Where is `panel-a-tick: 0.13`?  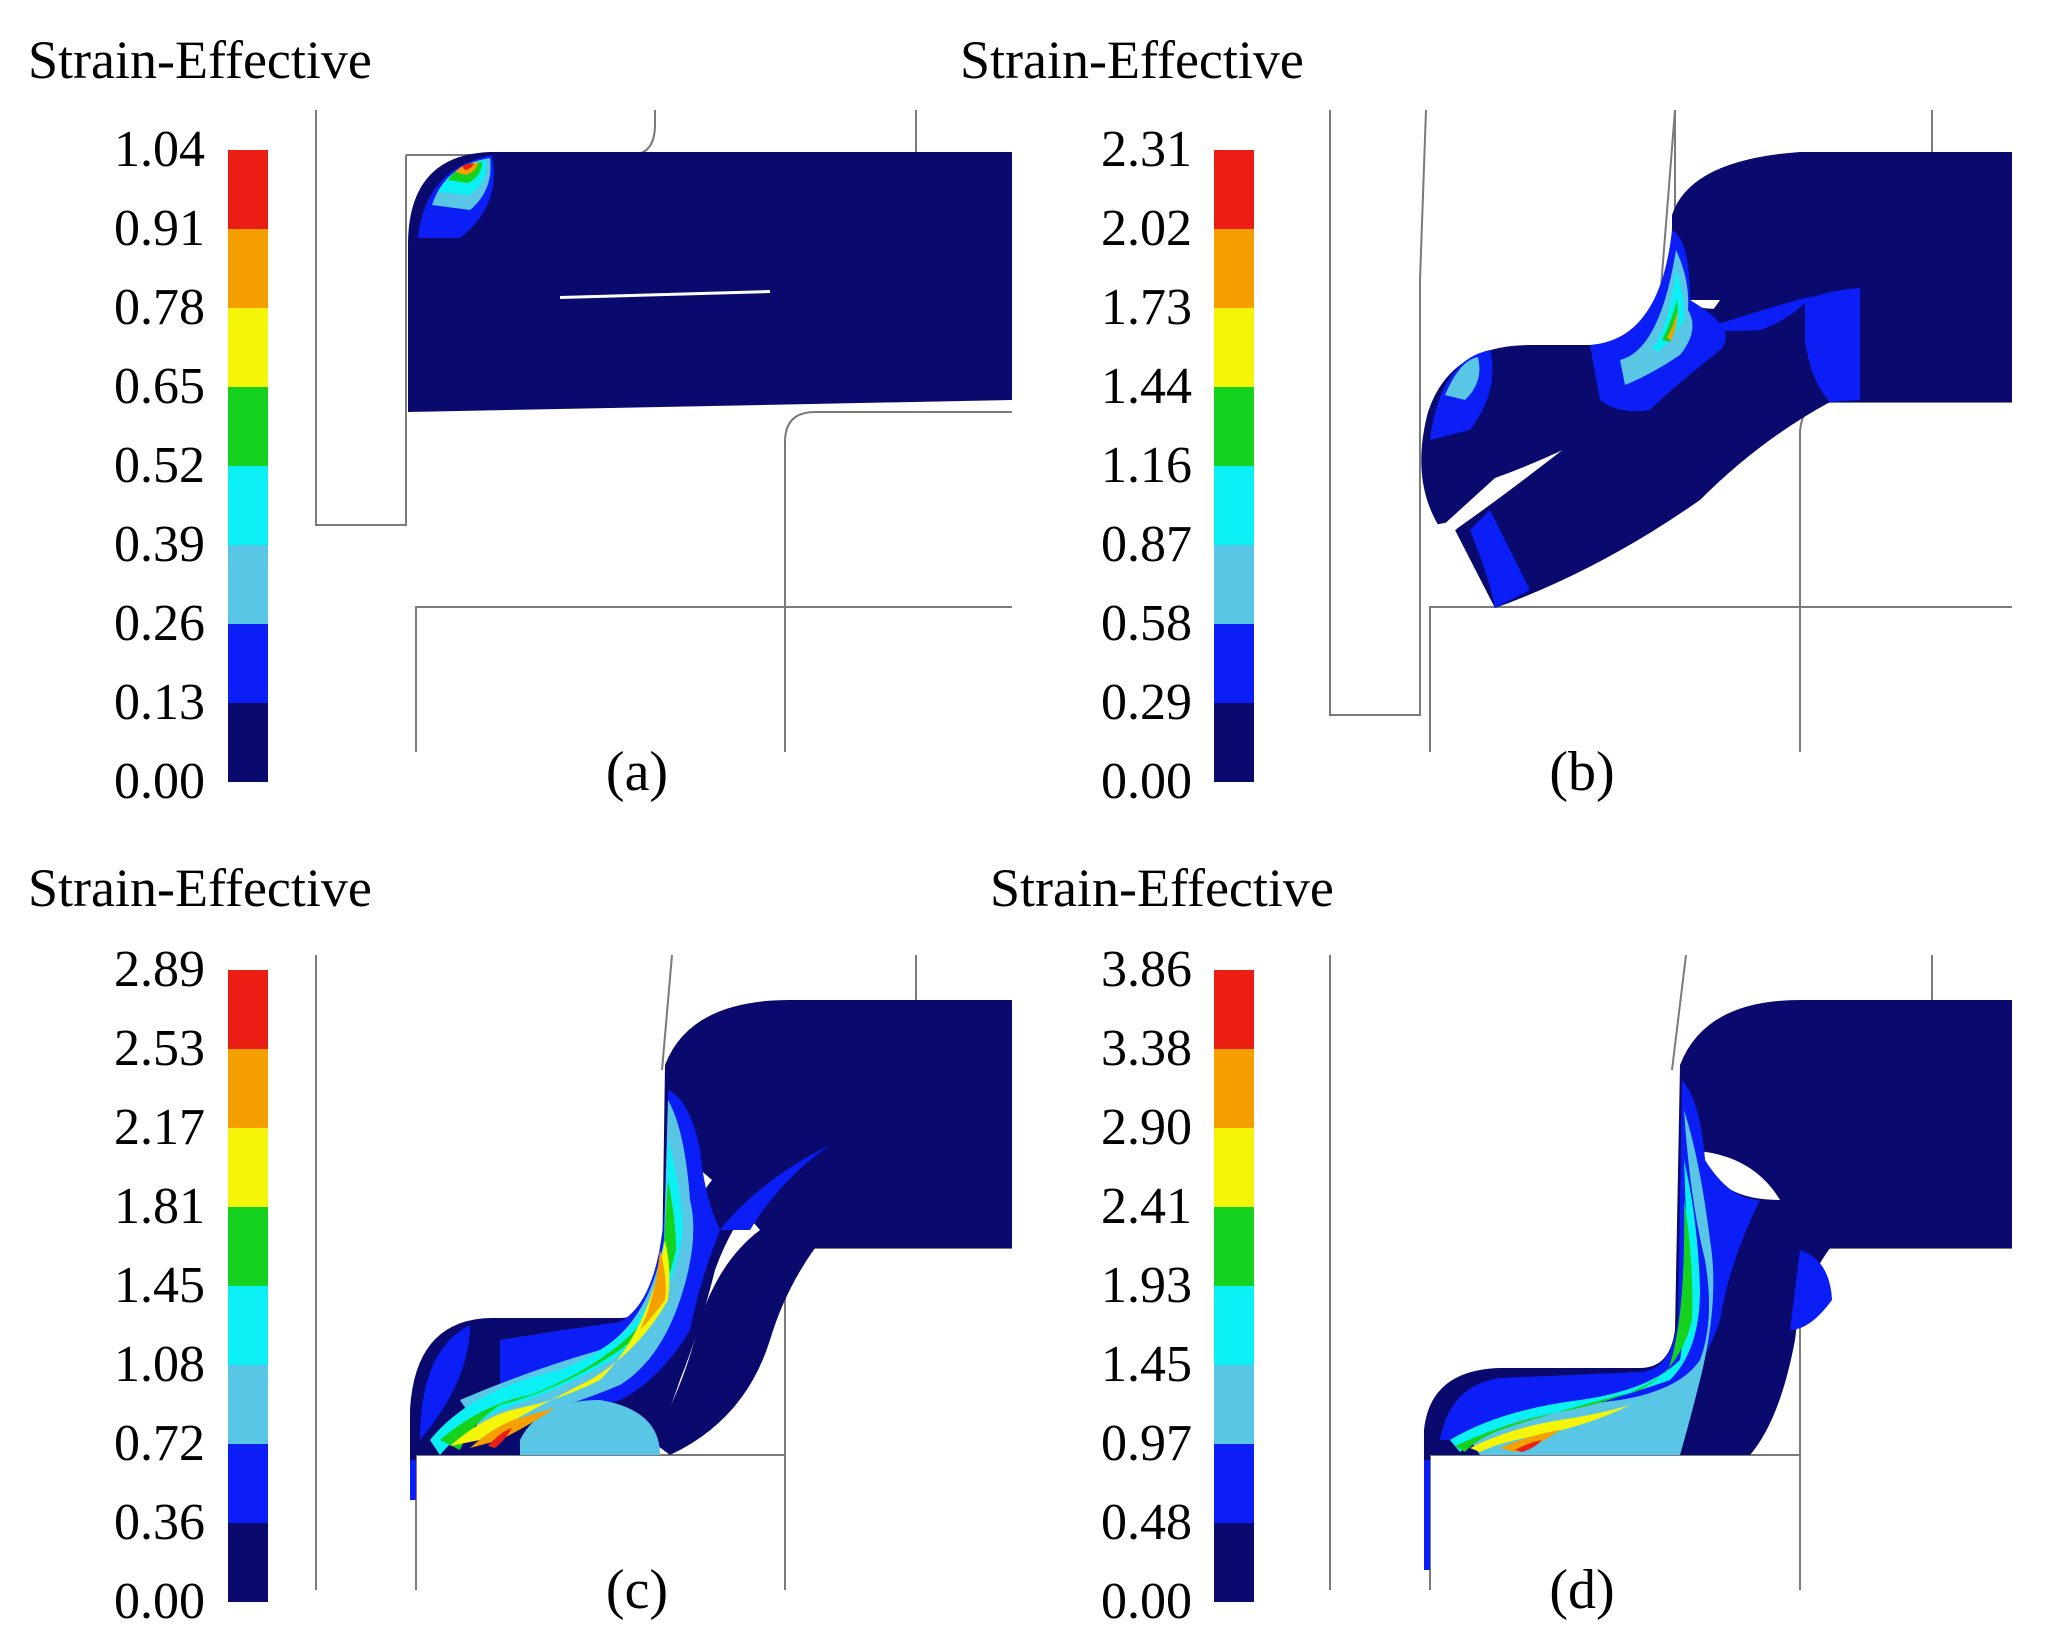
panel-a-tick: 0.13 is located at coordinates (159, 702).